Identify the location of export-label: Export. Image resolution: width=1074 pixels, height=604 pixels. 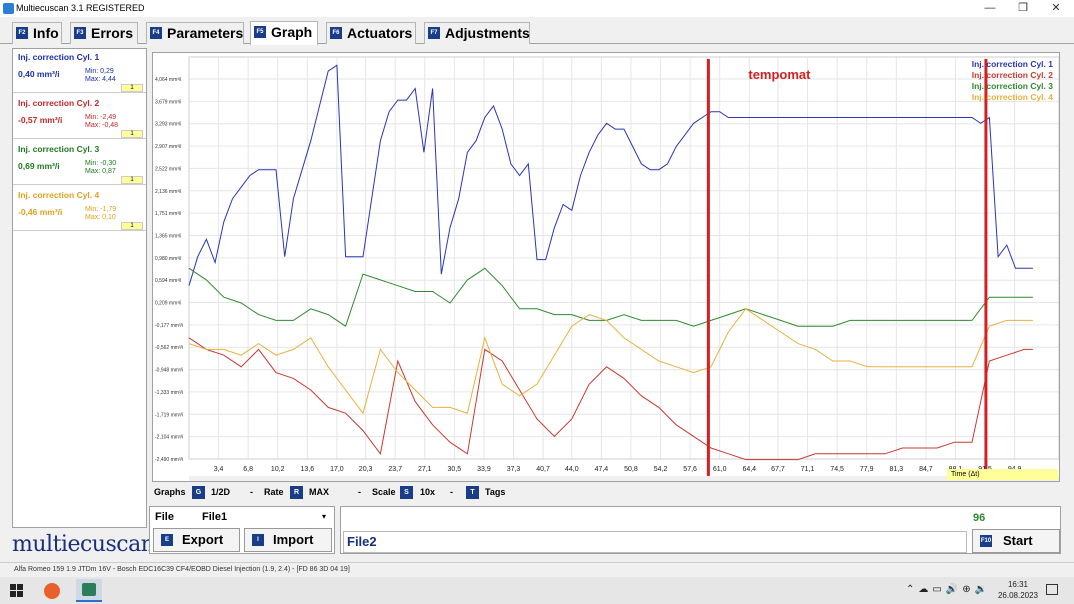
(203, 539).